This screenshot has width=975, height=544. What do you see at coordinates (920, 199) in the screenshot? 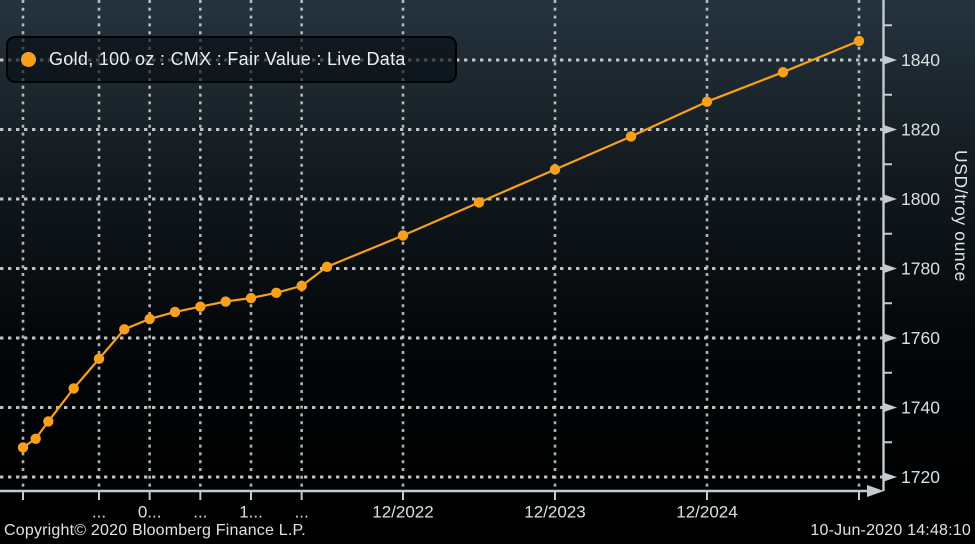
I see `y-tick-label: 1800` at bounding box center [920, 199].